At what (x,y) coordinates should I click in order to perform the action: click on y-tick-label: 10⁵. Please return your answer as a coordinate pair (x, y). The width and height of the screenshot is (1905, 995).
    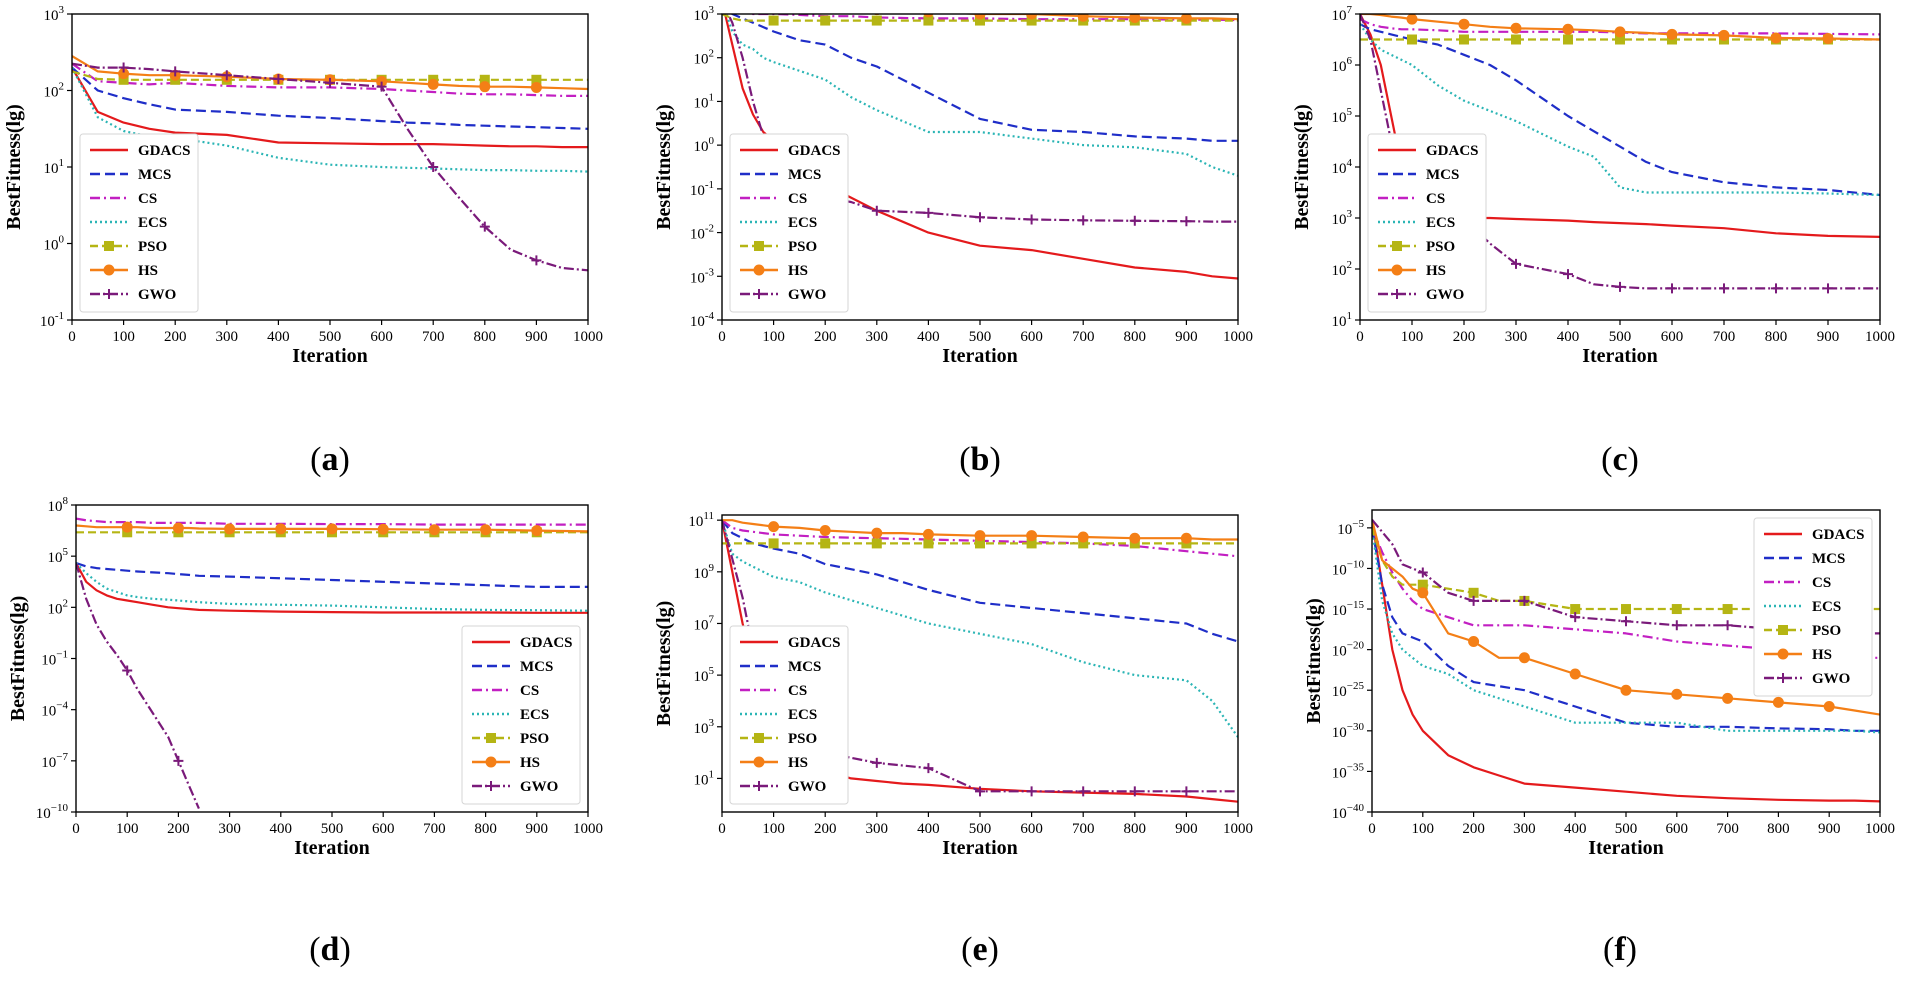
    Looking at the image, I should click on (1342, 116).